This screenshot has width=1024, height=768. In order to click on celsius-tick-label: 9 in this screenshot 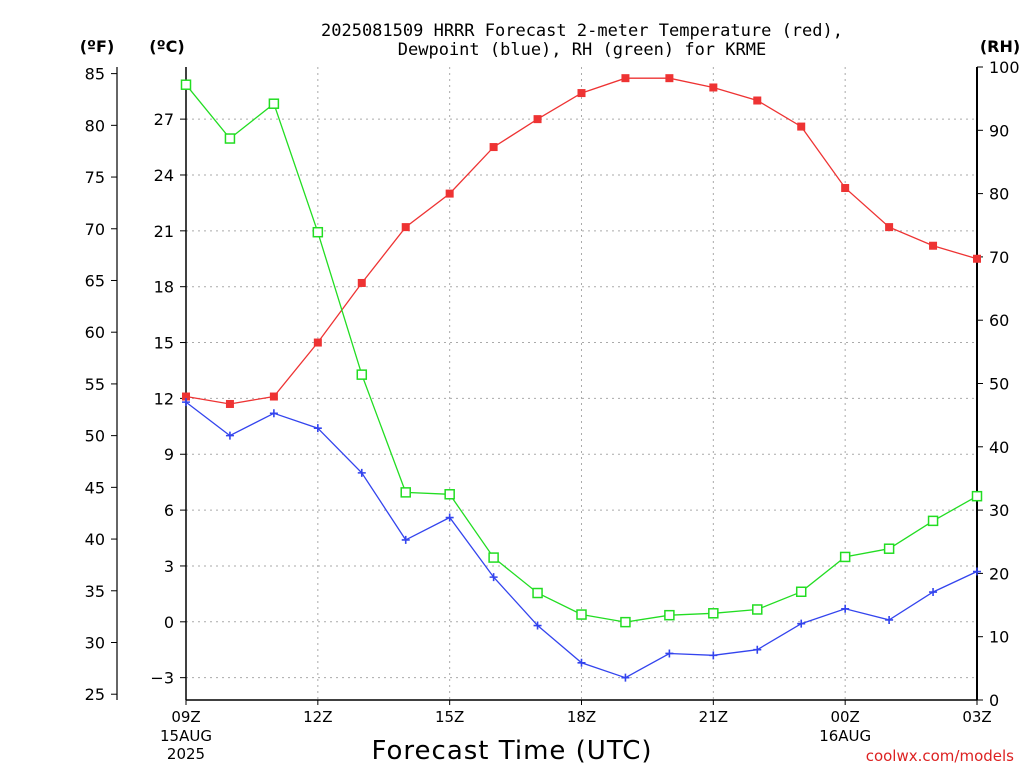, I will do `click(169, 454)`.